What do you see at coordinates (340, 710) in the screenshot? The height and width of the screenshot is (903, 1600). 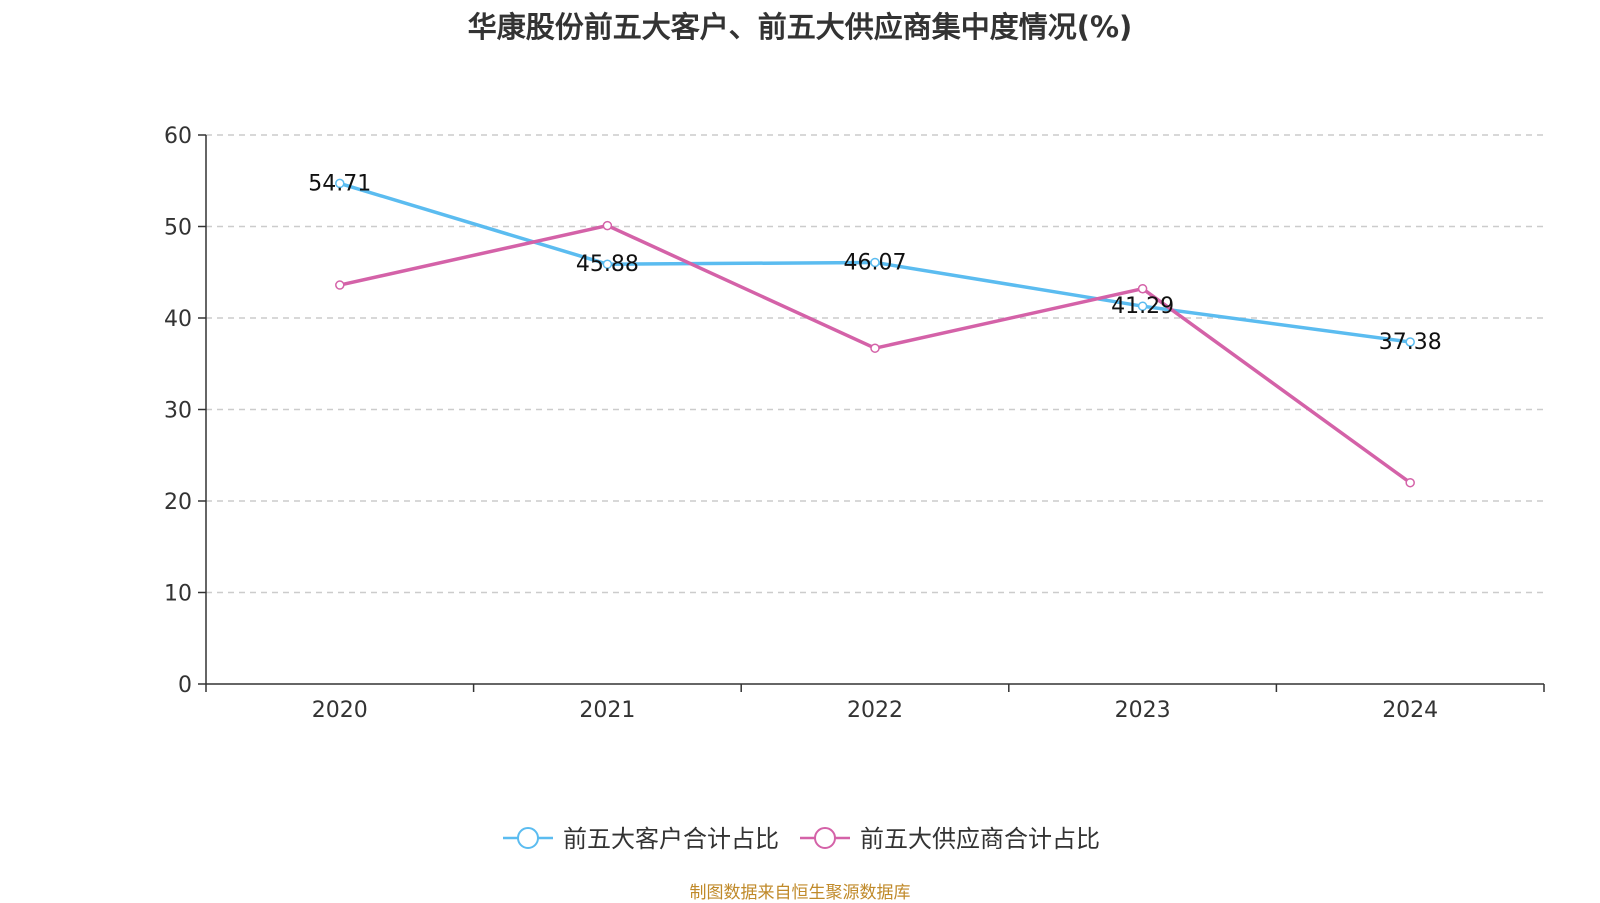 I see `x-tick-label: 2020` at bounding box center [340, 710].